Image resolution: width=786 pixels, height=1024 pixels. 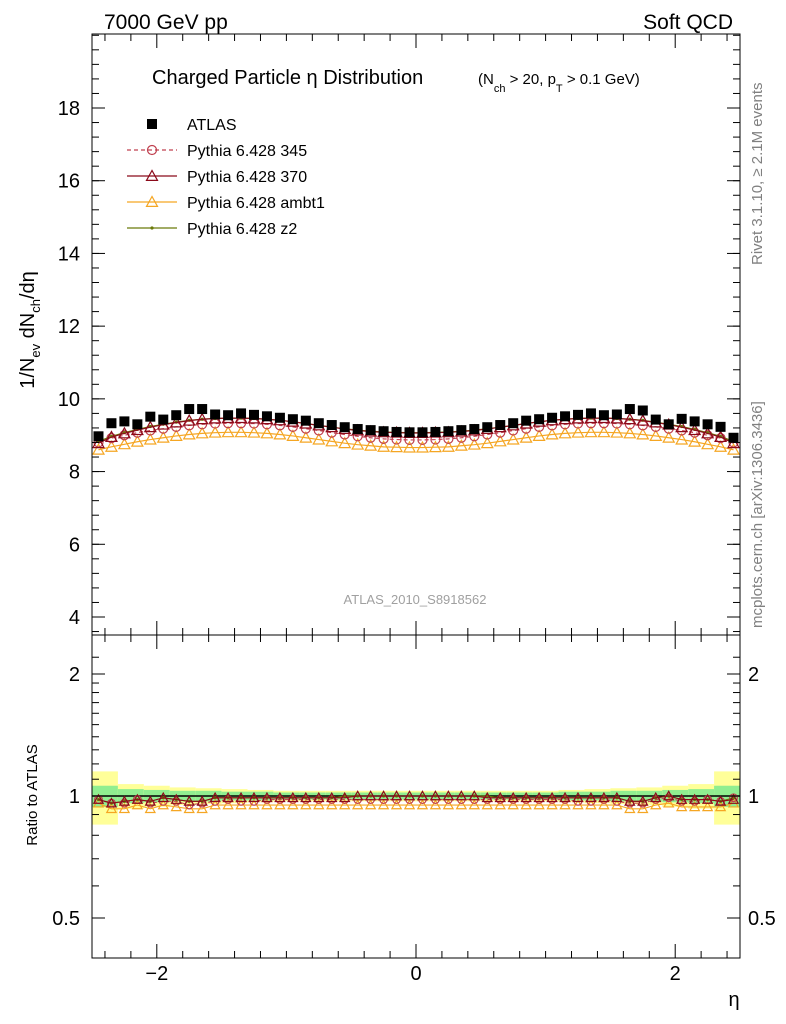 What do you see at coordinates (753, 797) in the screenshot?
I see `ratio-ytick-label-right: 1` at bounding box center [753, 797].